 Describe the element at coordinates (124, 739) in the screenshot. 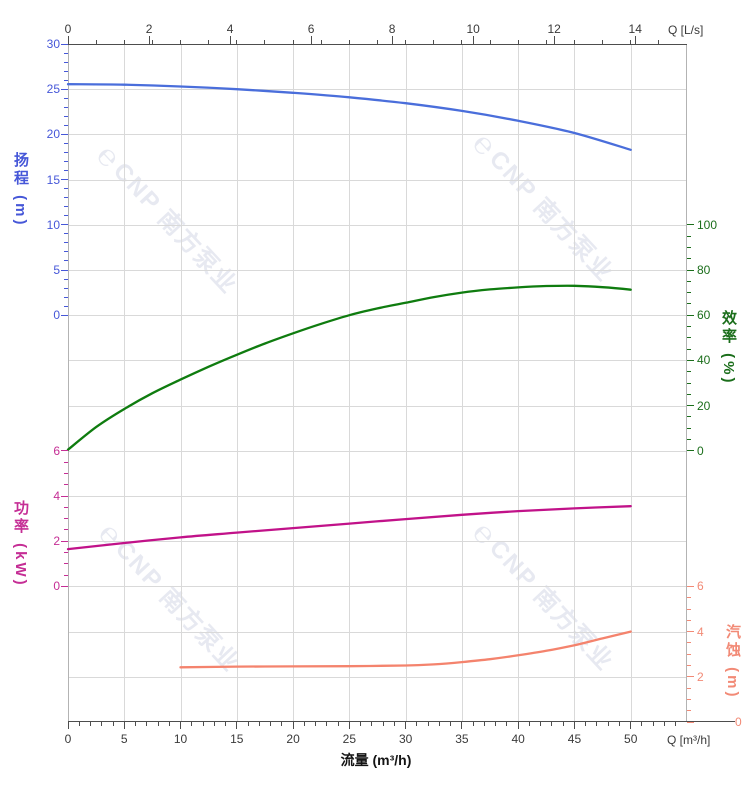

I see `bottom-axis-tick-label: 5` at that location.